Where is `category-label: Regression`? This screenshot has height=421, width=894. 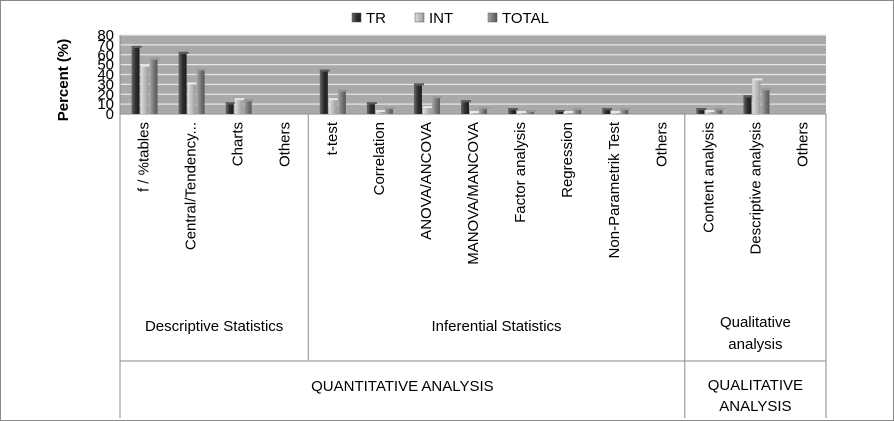 category-label: Regression is located at coordinates (567, 160).